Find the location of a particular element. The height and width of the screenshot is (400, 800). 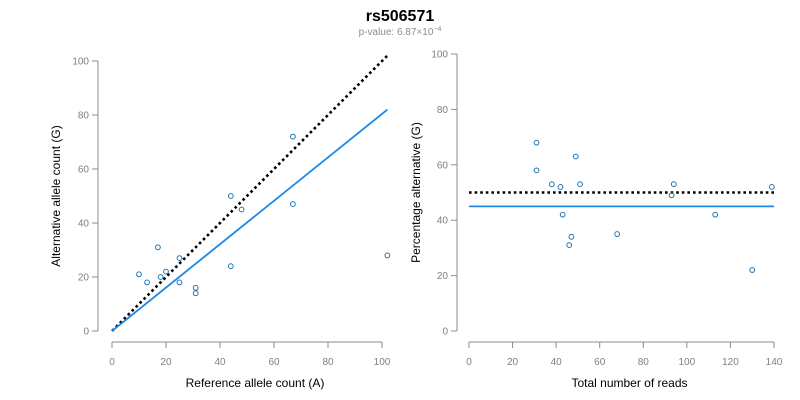

y-tick-label-1-5: 100 is located at coordinates (439, 55).